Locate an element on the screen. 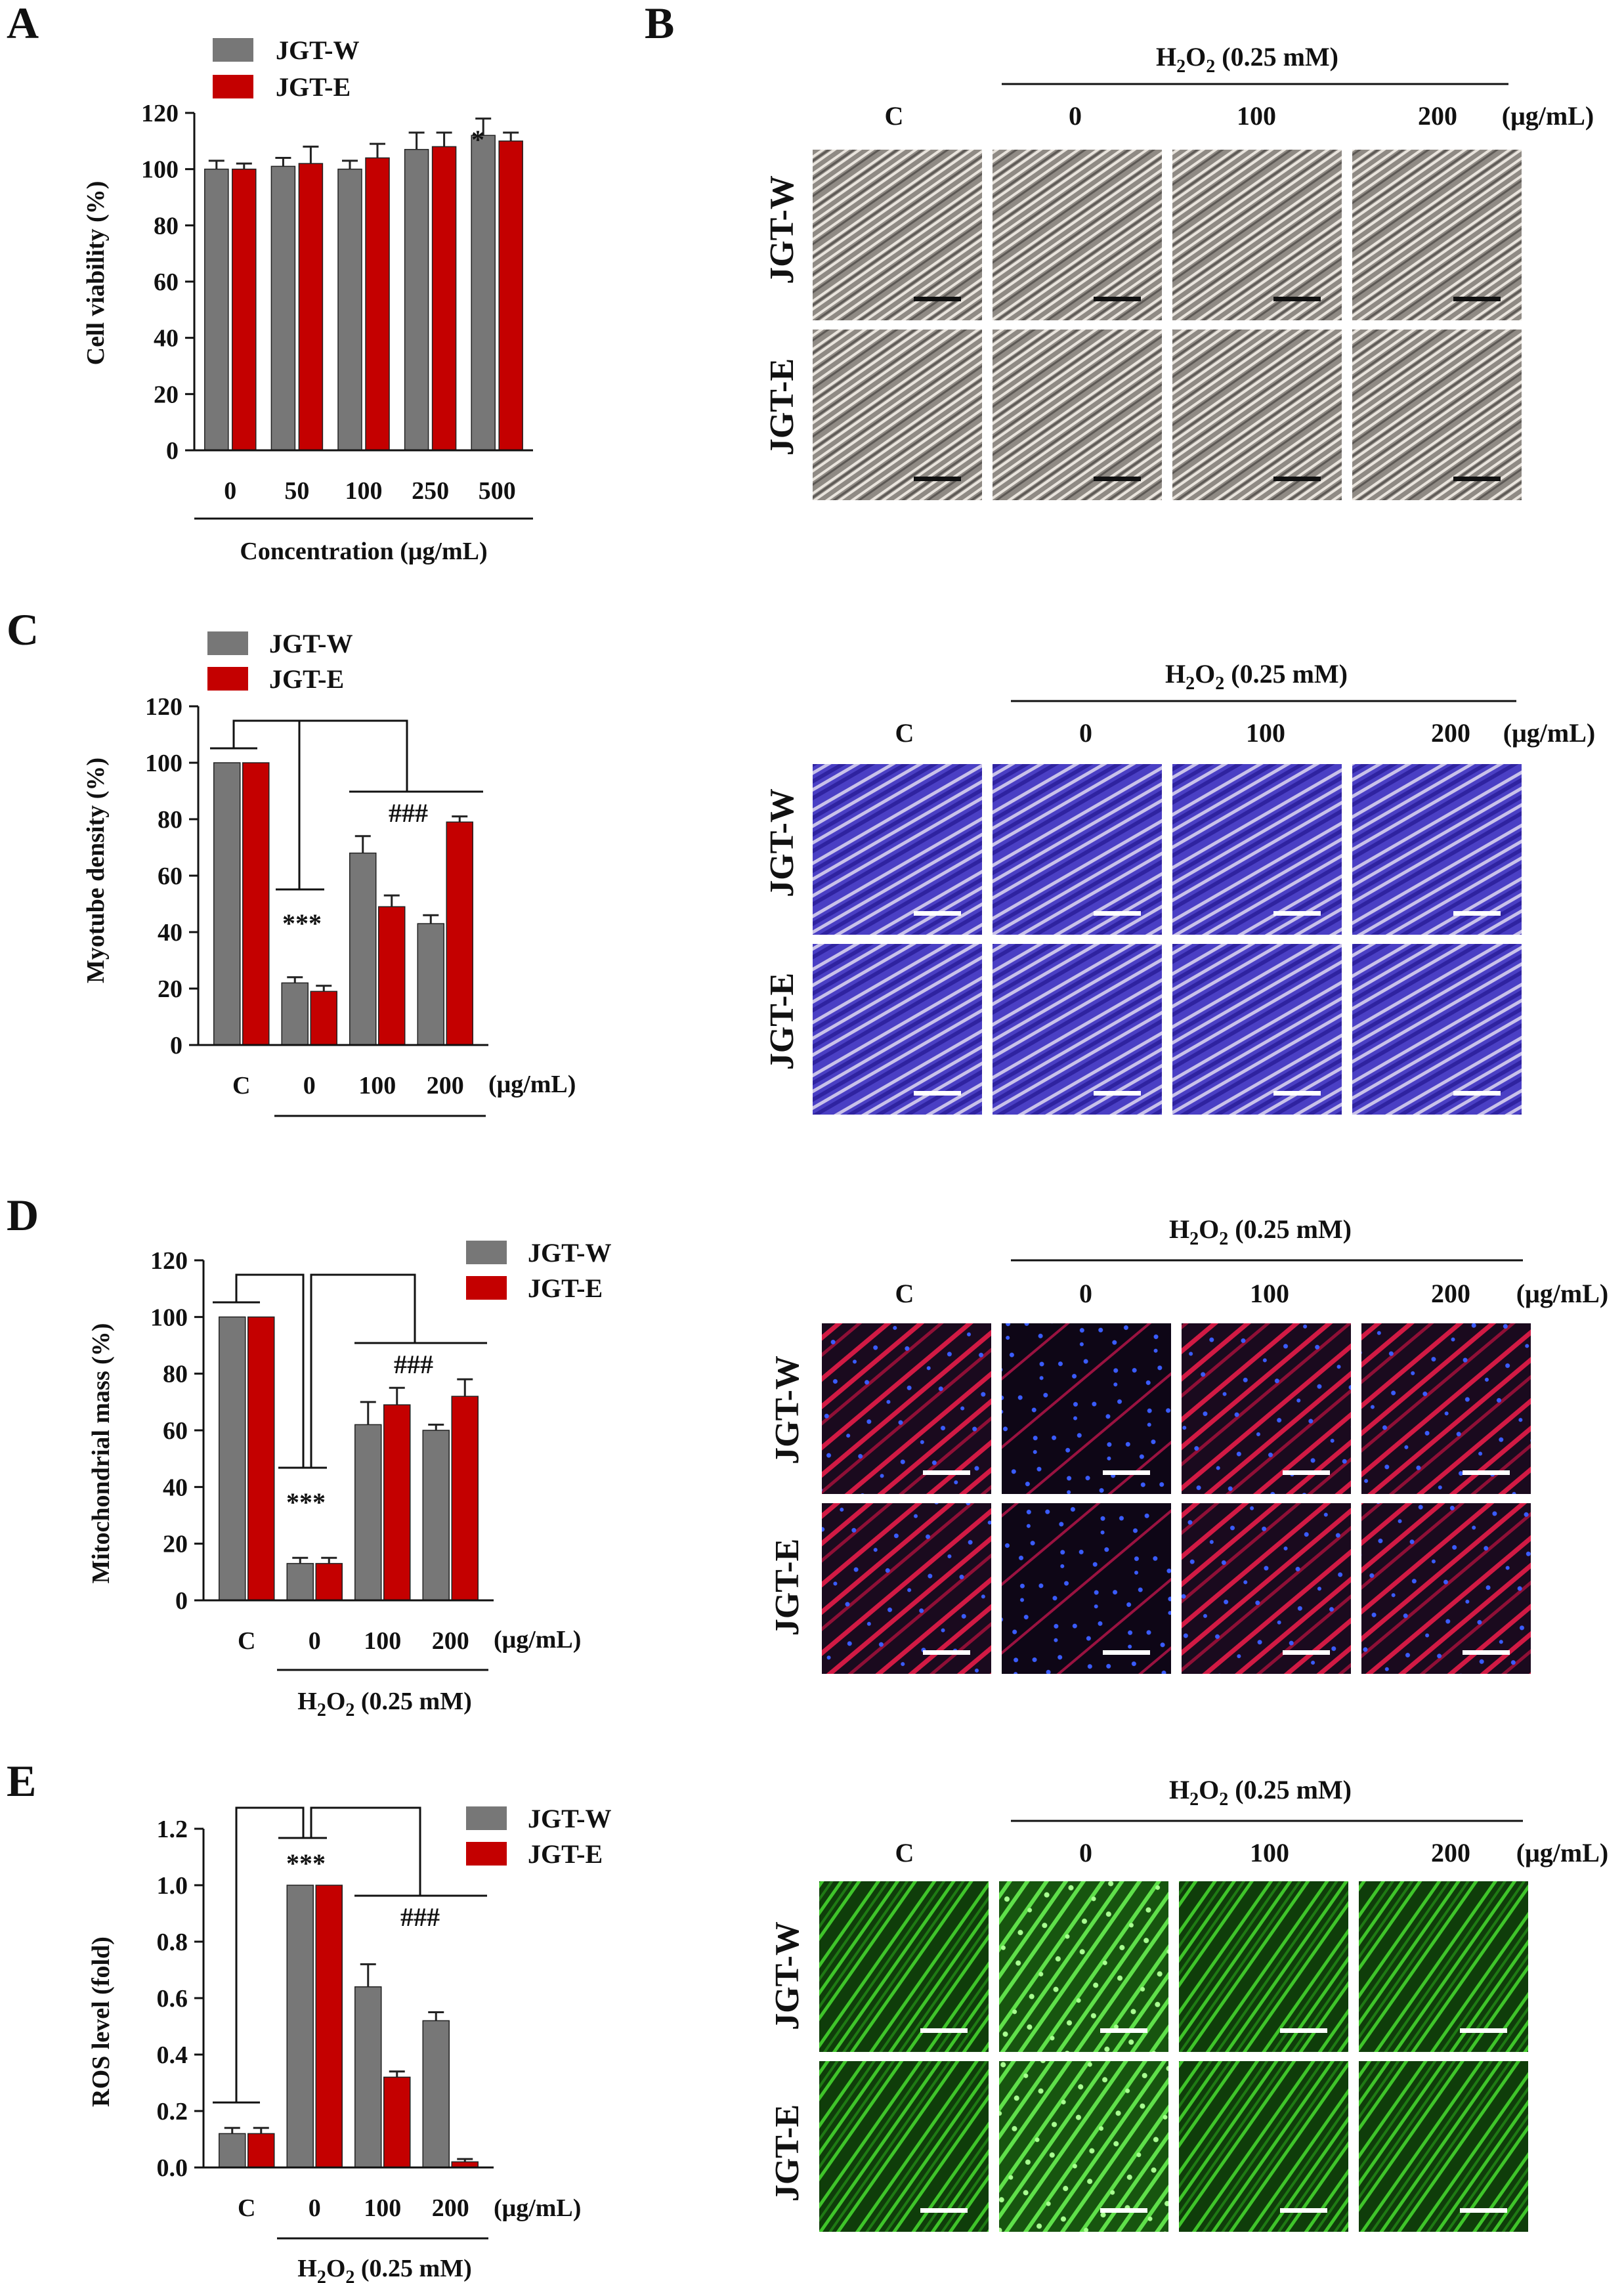 The width and height of the screenshot is (1624, 2283). legend-swatch-jgt-e is located at coordinates (227, 679).